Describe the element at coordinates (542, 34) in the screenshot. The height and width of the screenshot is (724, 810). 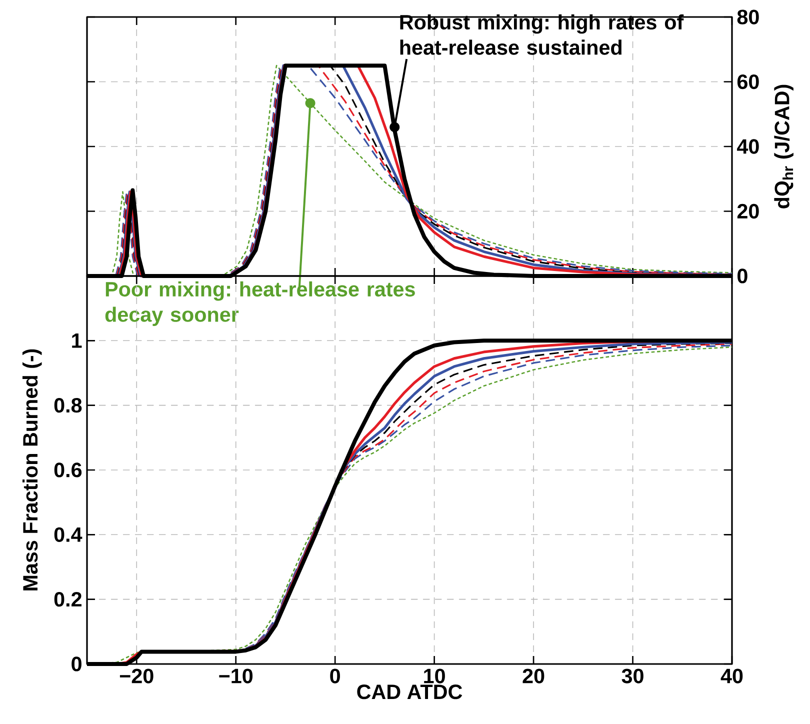
I see `annotation: Robust mixing: high rates of heat-release sustained` at that location.